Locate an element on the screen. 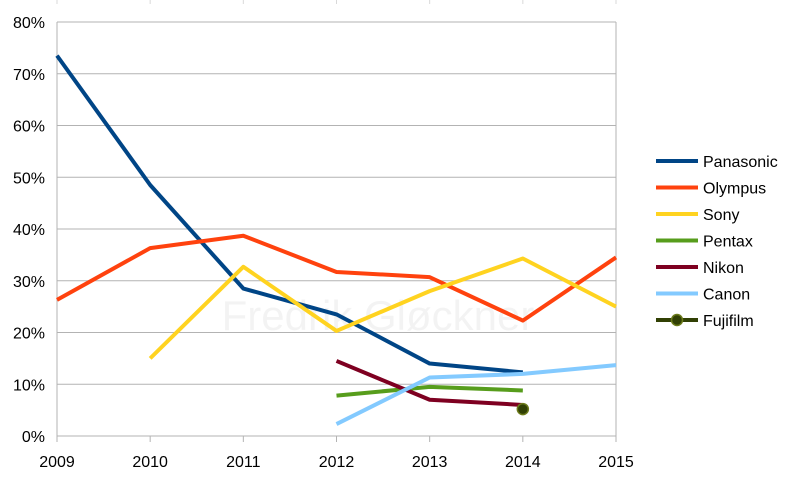 This screenshot has height=478, width=792. series-line-sony is located at coordinates (382, 308).